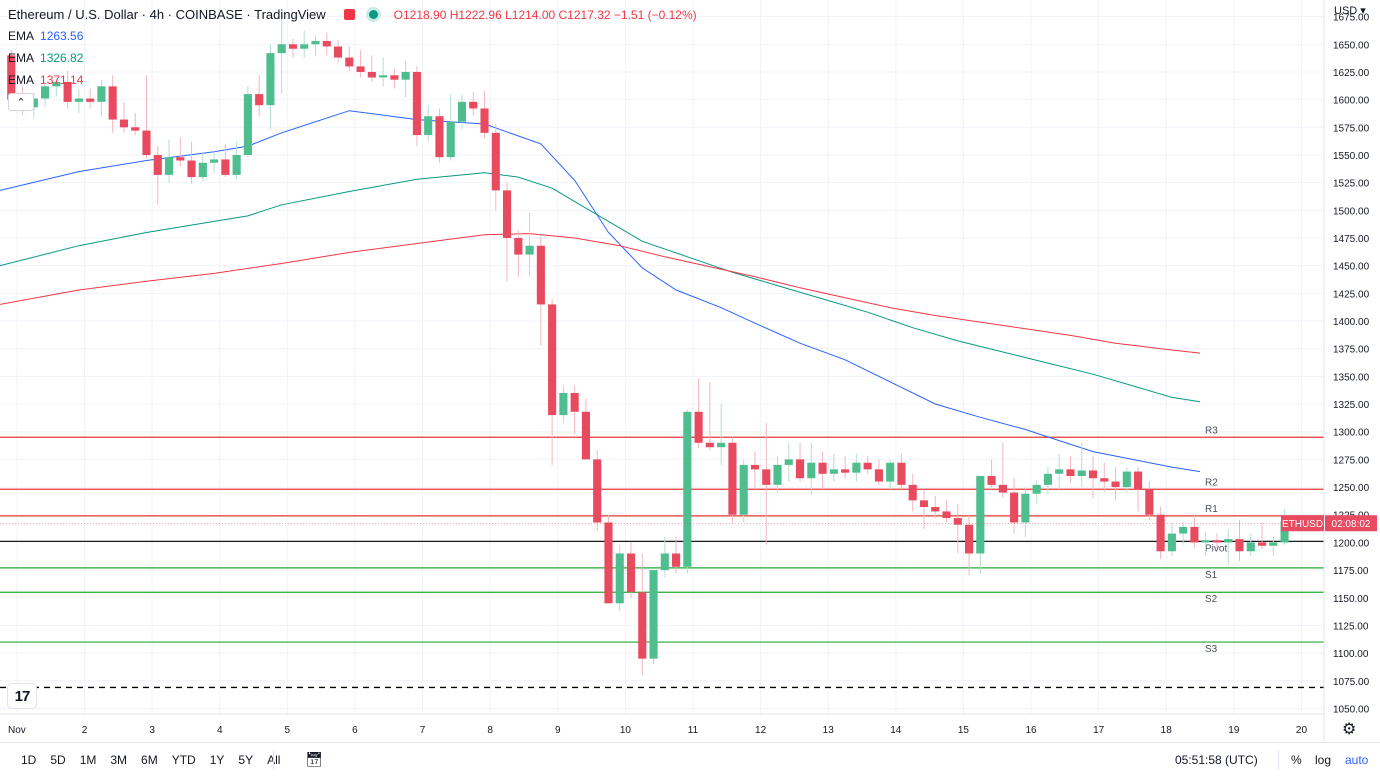 This screenshot has width=1380, height=776. What do you see at coordinates (1234, 730) in the screenshot?
I see `time-tick-label: 19` at bounding box center [1234, 730].